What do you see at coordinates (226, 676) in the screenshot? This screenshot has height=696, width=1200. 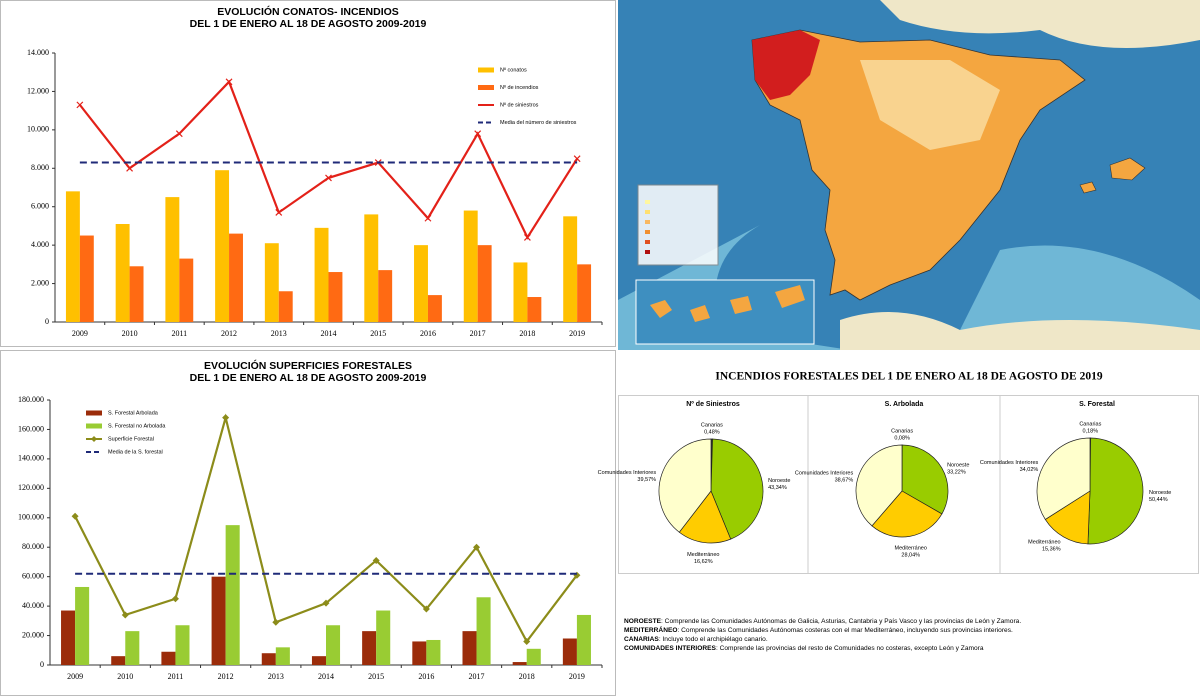 I see `x-tick-label: 2012` at bounding box center [226, 676].